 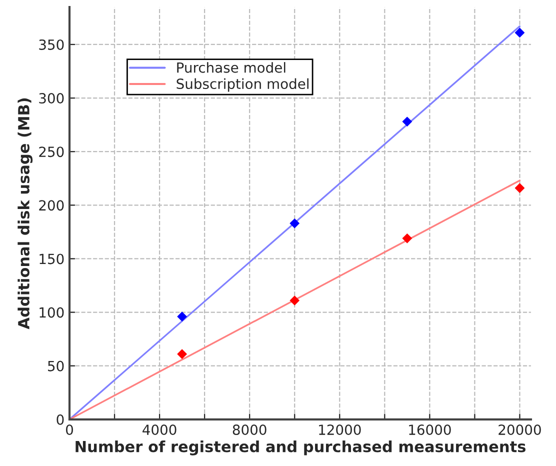 What do you see at coordinates (52, 259) in the screenshot?
I see `y-tick-label: 150` at bounding box center [52, 259].